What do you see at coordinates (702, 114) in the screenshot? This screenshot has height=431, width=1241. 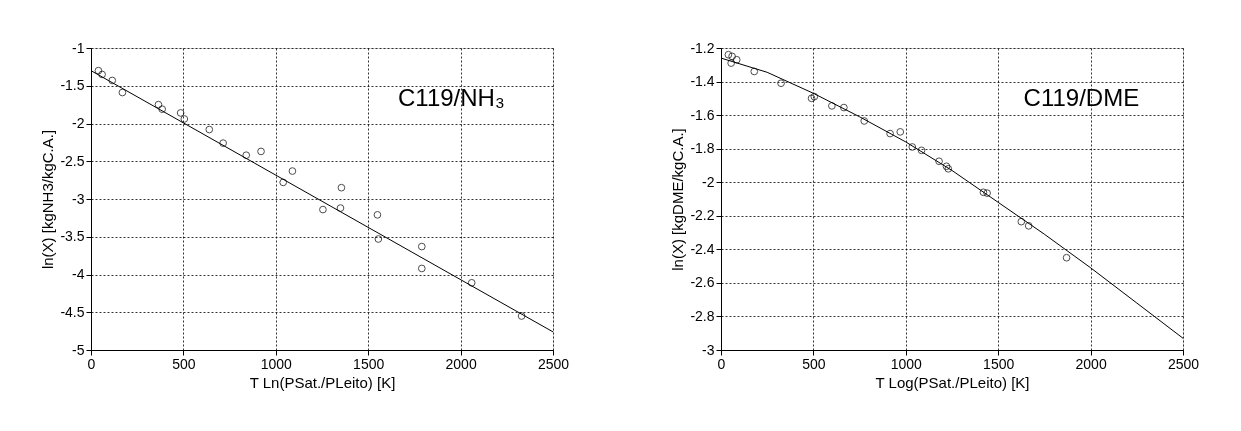 I see `y-tick-label: -1.6` at bounding box center [702, 114].